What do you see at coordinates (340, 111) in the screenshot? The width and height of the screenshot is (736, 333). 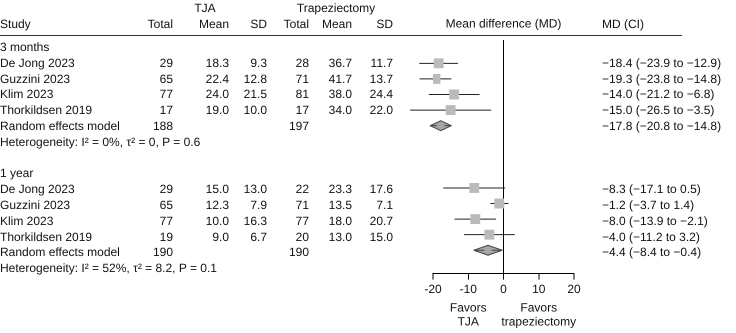 I see `data-label: 34.0` at bounding box center [340, 111].